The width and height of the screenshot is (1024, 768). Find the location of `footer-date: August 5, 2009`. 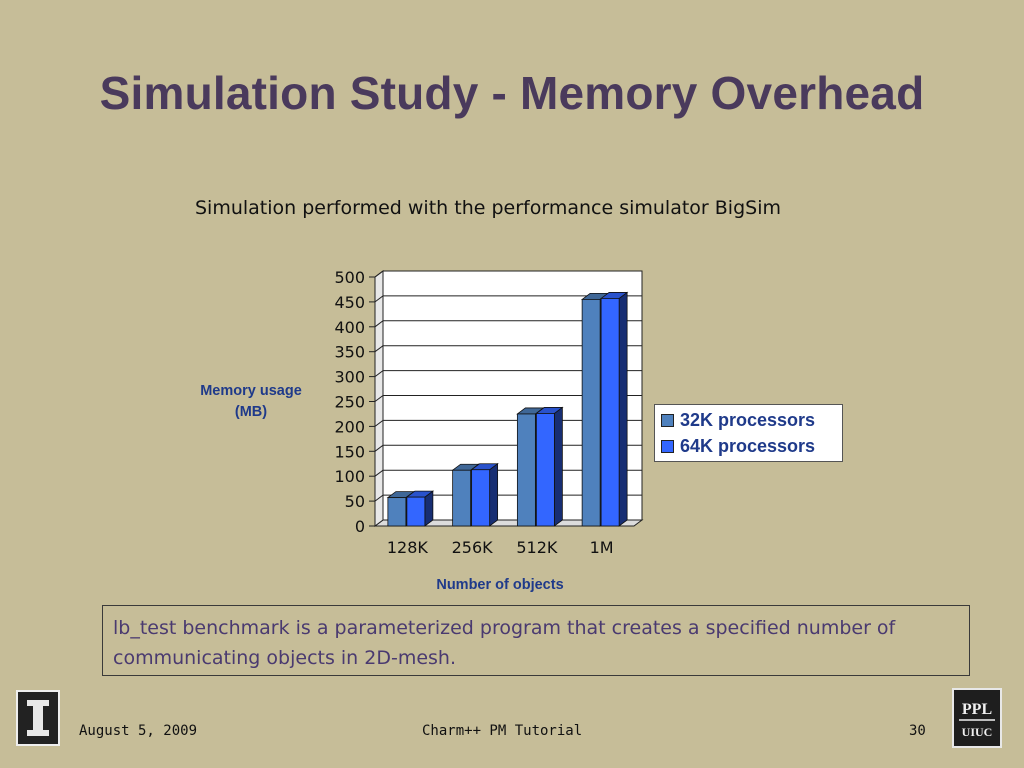

footer-date: August 5, 2009 is located at coordinates (138, 731).